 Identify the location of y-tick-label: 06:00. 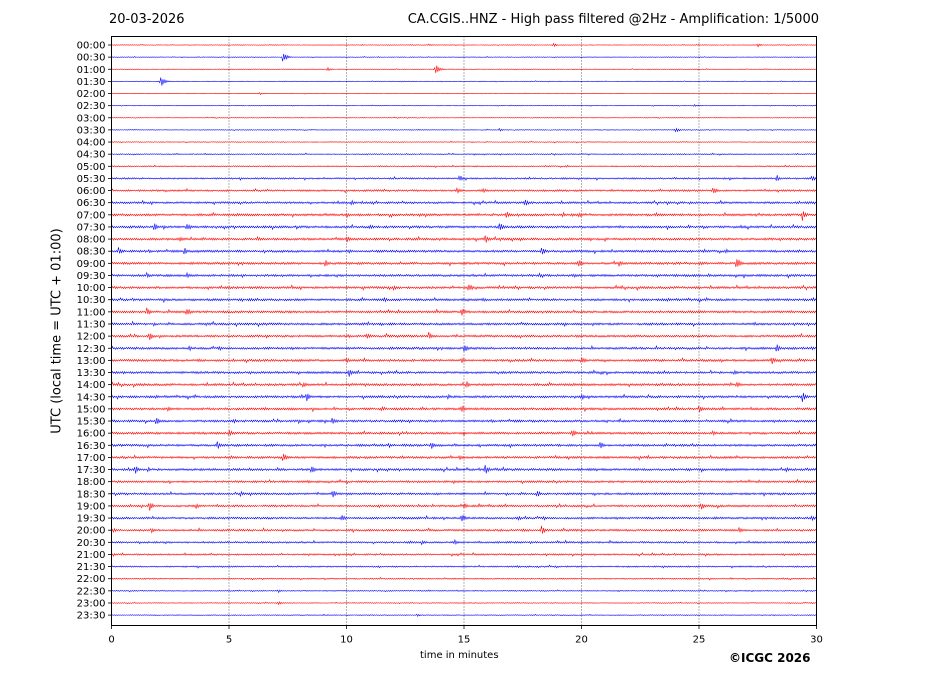
(91, 191).